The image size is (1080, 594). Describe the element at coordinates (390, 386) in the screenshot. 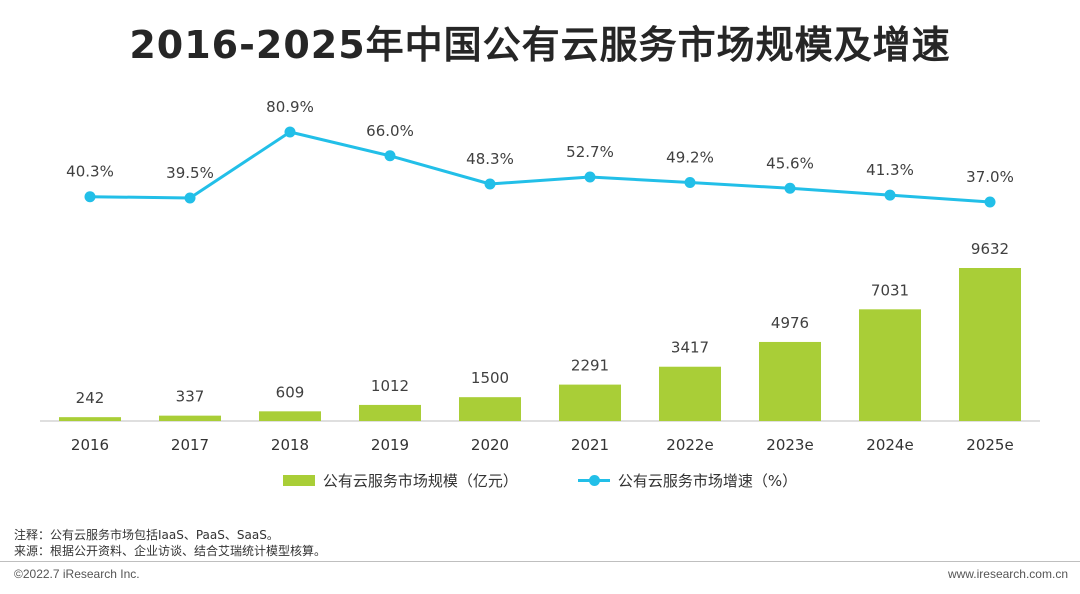

I see `bar-value-label: 1012` at that location.